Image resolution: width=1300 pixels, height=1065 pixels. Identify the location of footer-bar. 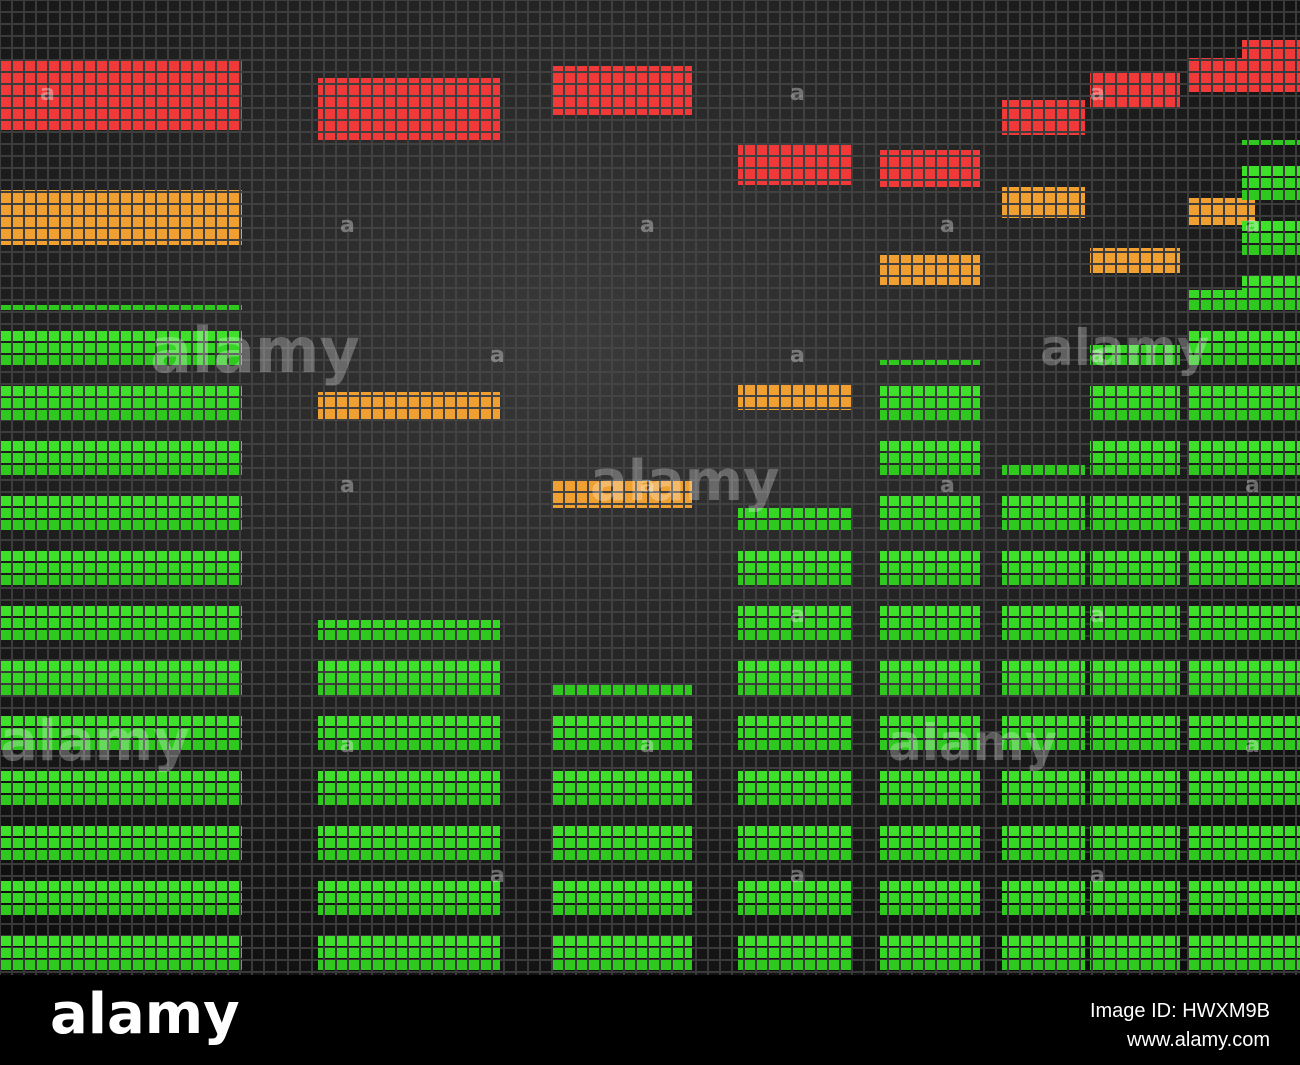
(650, 1020).